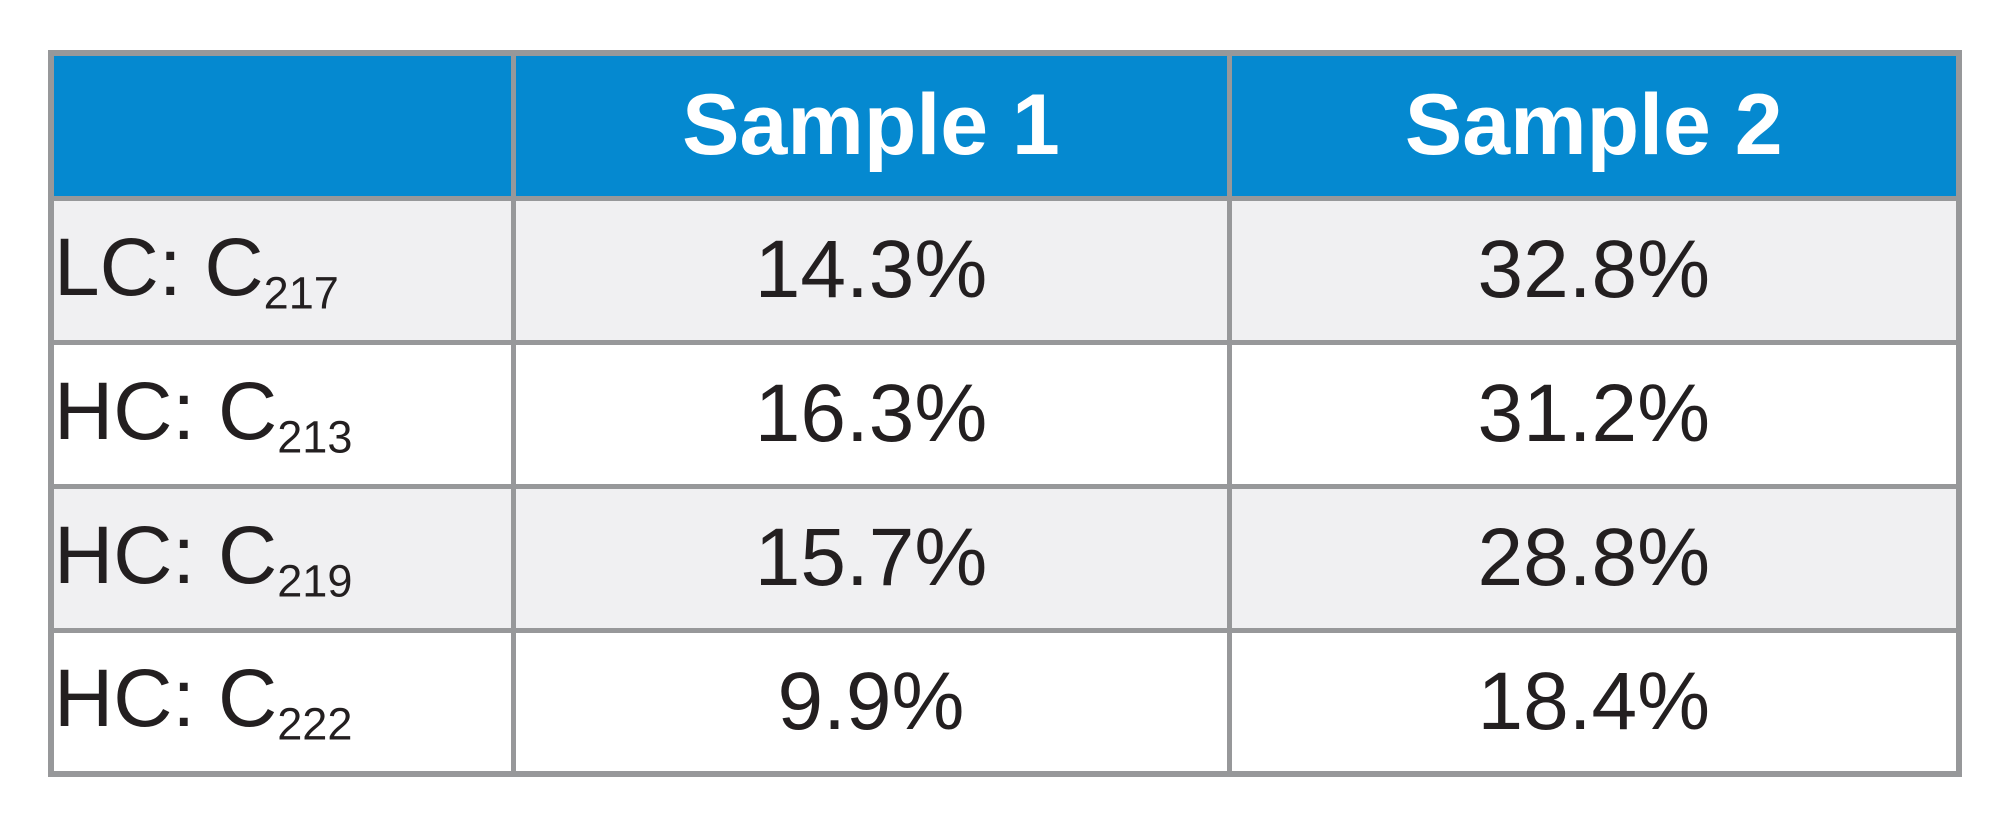 The height and width of the screenshot is (827, 2000). What do you see at coordinates (159, 267) in the screenshot?
I see `row-label-text: LC: C` at bounding box center [159, 267].